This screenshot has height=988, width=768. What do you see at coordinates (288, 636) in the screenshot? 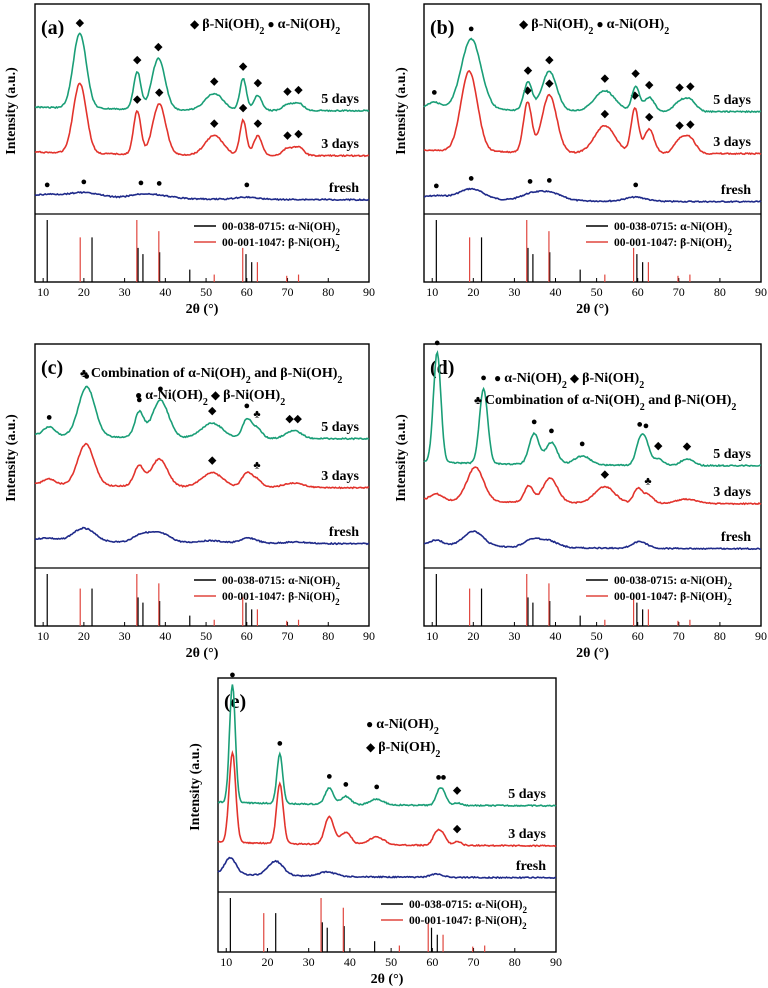
I see `x-tick-label: 70` at bounding box center [288, 636].